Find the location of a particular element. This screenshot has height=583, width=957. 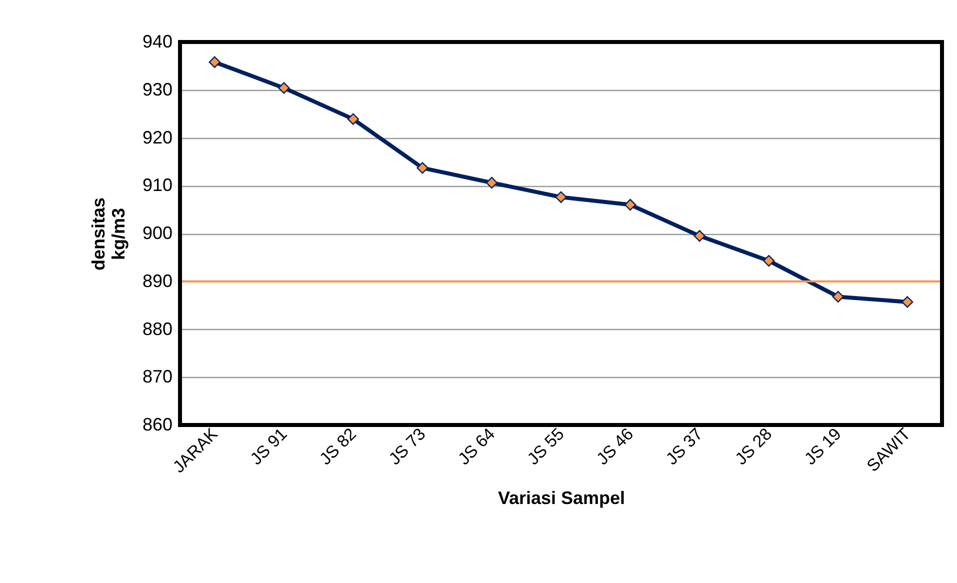

x-tick-label: JS 82 is located at coordinates (338, 446).